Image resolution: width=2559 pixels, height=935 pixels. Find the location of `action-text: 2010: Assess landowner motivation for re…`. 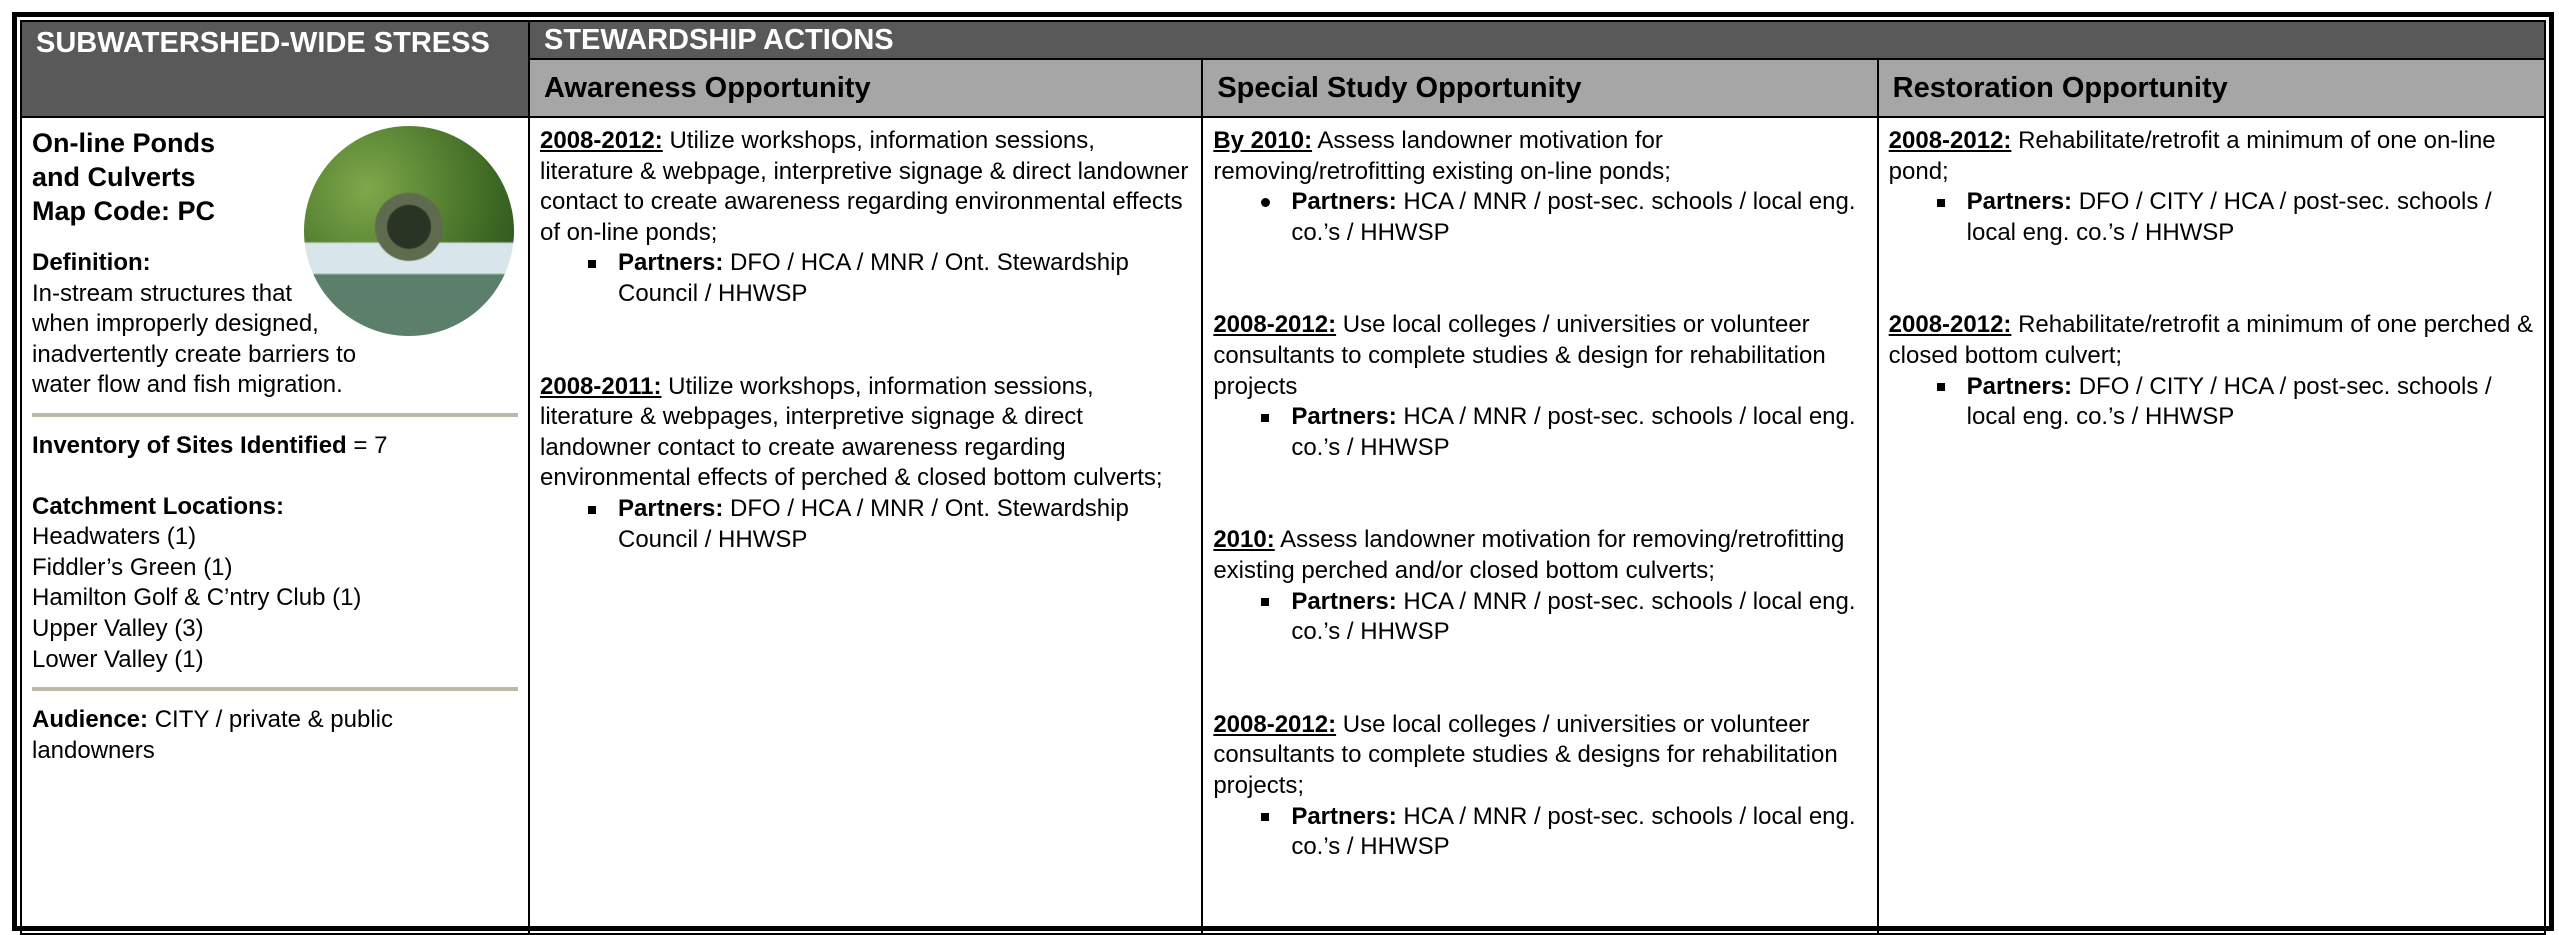

action-text: 2010: Assess landowner motivation for re… is located at coordinates (1539, 555).